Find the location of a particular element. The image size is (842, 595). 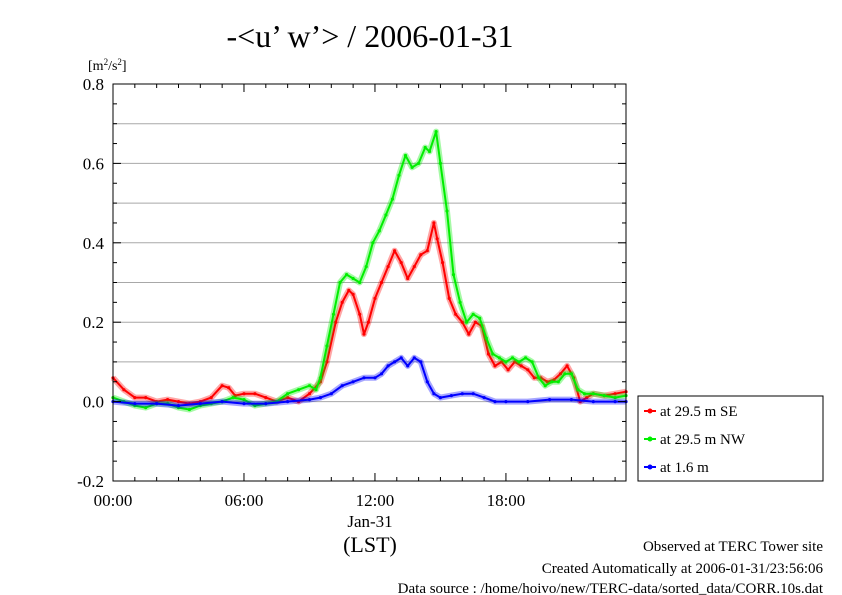

x-date-label: Jan-31 is located at coordinates (369, 521).